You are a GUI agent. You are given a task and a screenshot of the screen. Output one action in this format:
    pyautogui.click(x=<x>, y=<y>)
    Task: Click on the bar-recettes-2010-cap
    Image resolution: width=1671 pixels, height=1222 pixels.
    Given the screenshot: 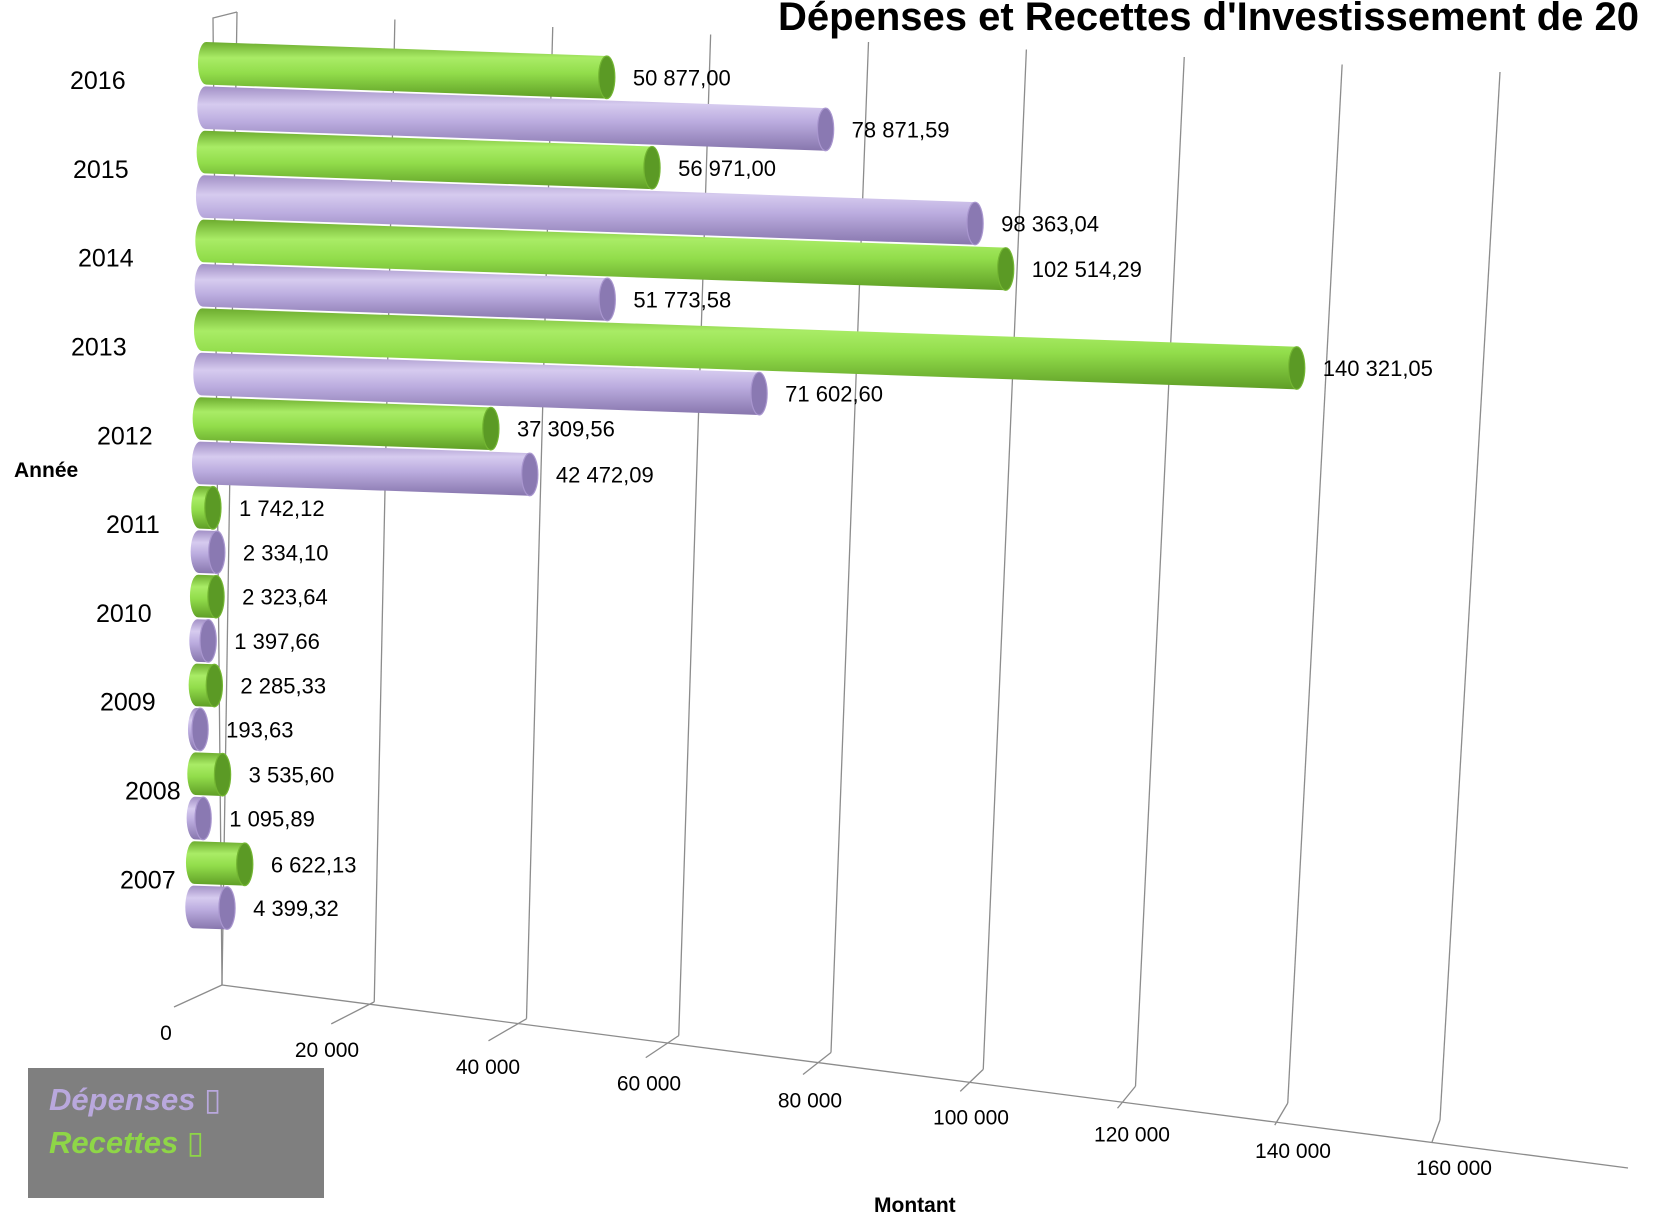 What is the action you would take?
    pyautogui.click(x=216, y=596)
    